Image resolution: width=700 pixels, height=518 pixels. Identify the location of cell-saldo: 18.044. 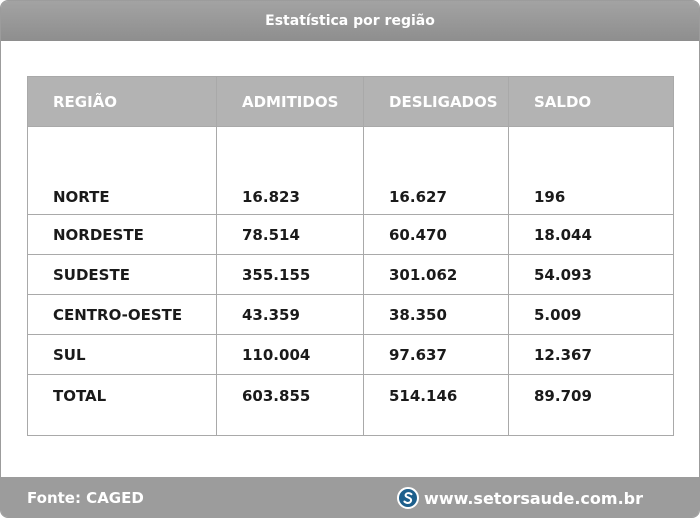
(591, 234).